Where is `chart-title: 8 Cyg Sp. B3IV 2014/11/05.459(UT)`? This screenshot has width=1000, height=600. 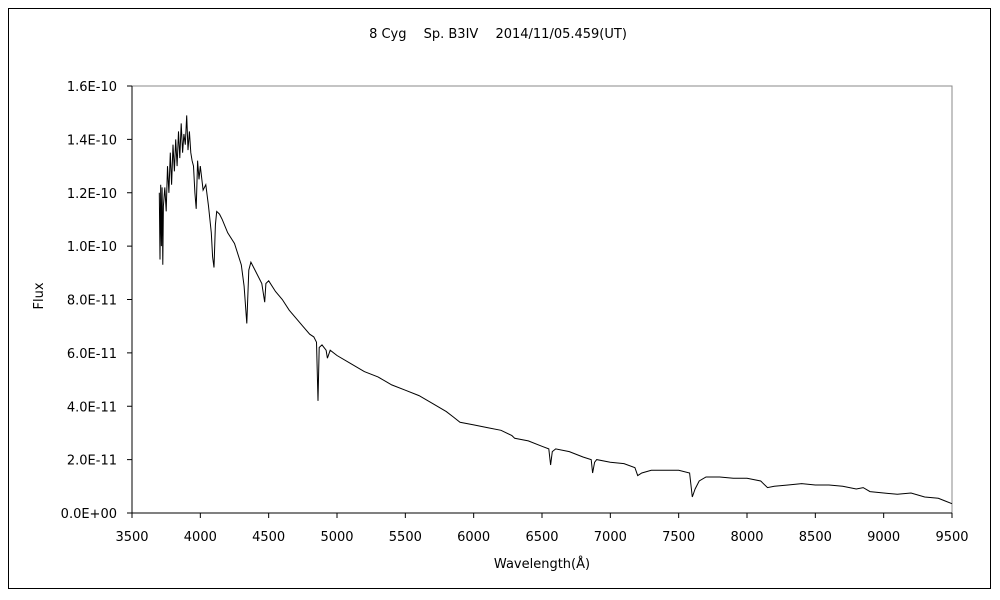 chart-title: 8 Cyg Sp. B3IV 2014/11/05.459(UT) is located at coordinates (498, 34).